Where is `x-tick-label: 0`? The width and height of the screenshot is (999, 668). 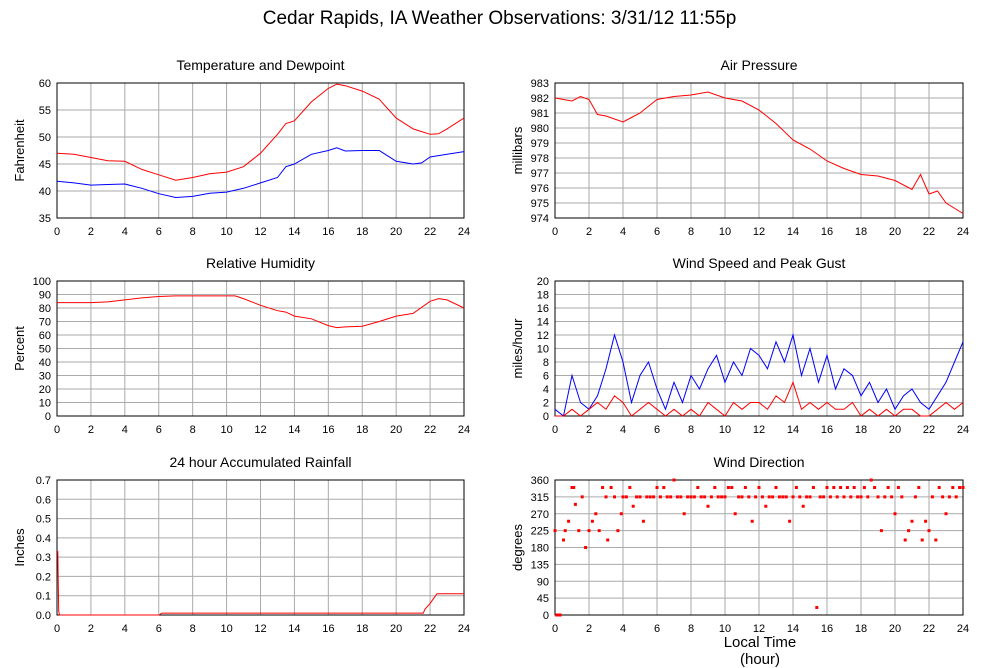 x-tick-label: 0 is located at coordinates (57, 629).